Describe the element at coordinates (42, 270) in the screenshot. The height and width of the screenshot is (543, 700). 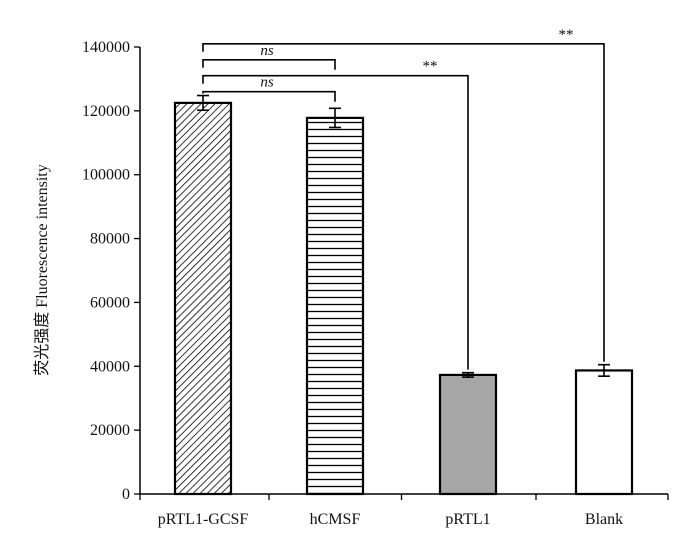
I see `y-axis-label: 荧光强度 Fluorescence intensity` at that location.